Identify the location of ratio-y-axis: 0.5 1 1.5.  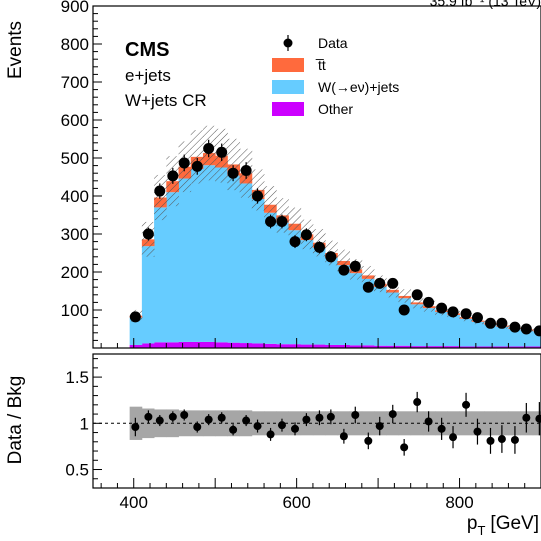
(83, 419).